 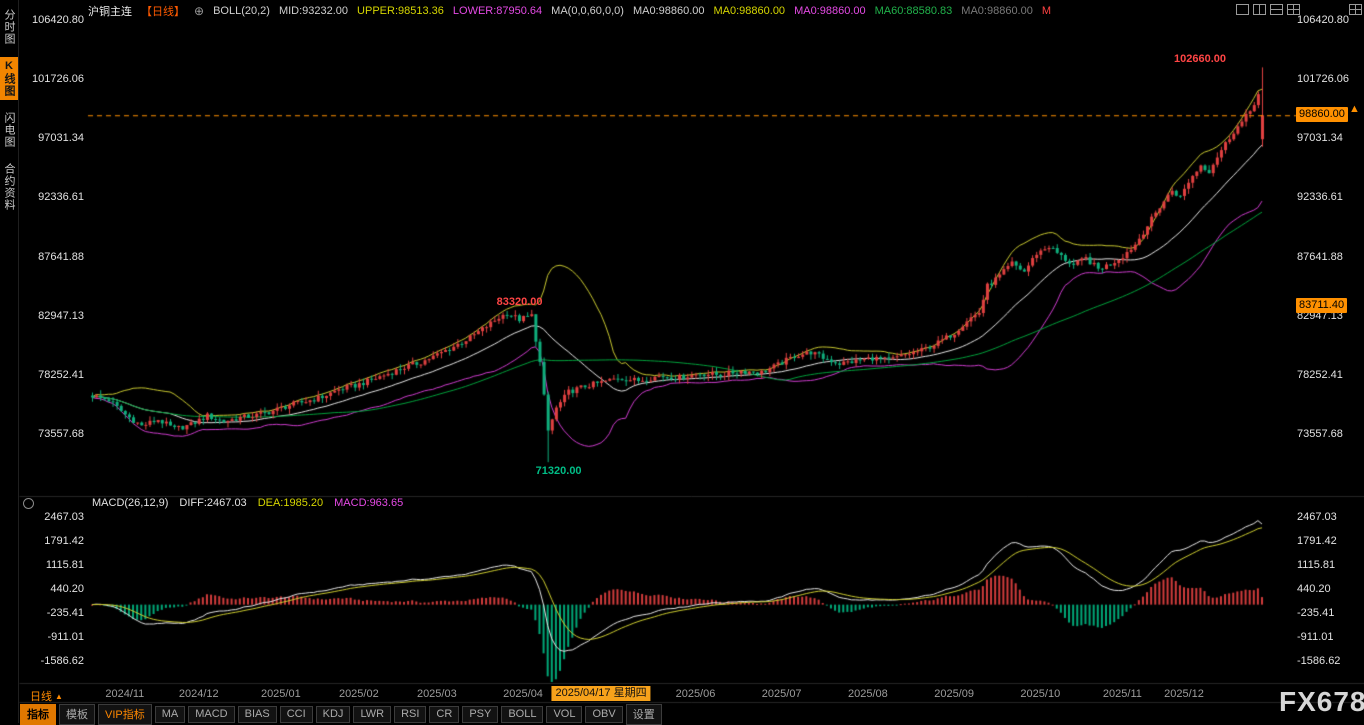 What do you see at coordinates (9, 78) in the screenshot?
I see `sidebar-item-kline-chart: K线图` at bounding box center [9, 78].